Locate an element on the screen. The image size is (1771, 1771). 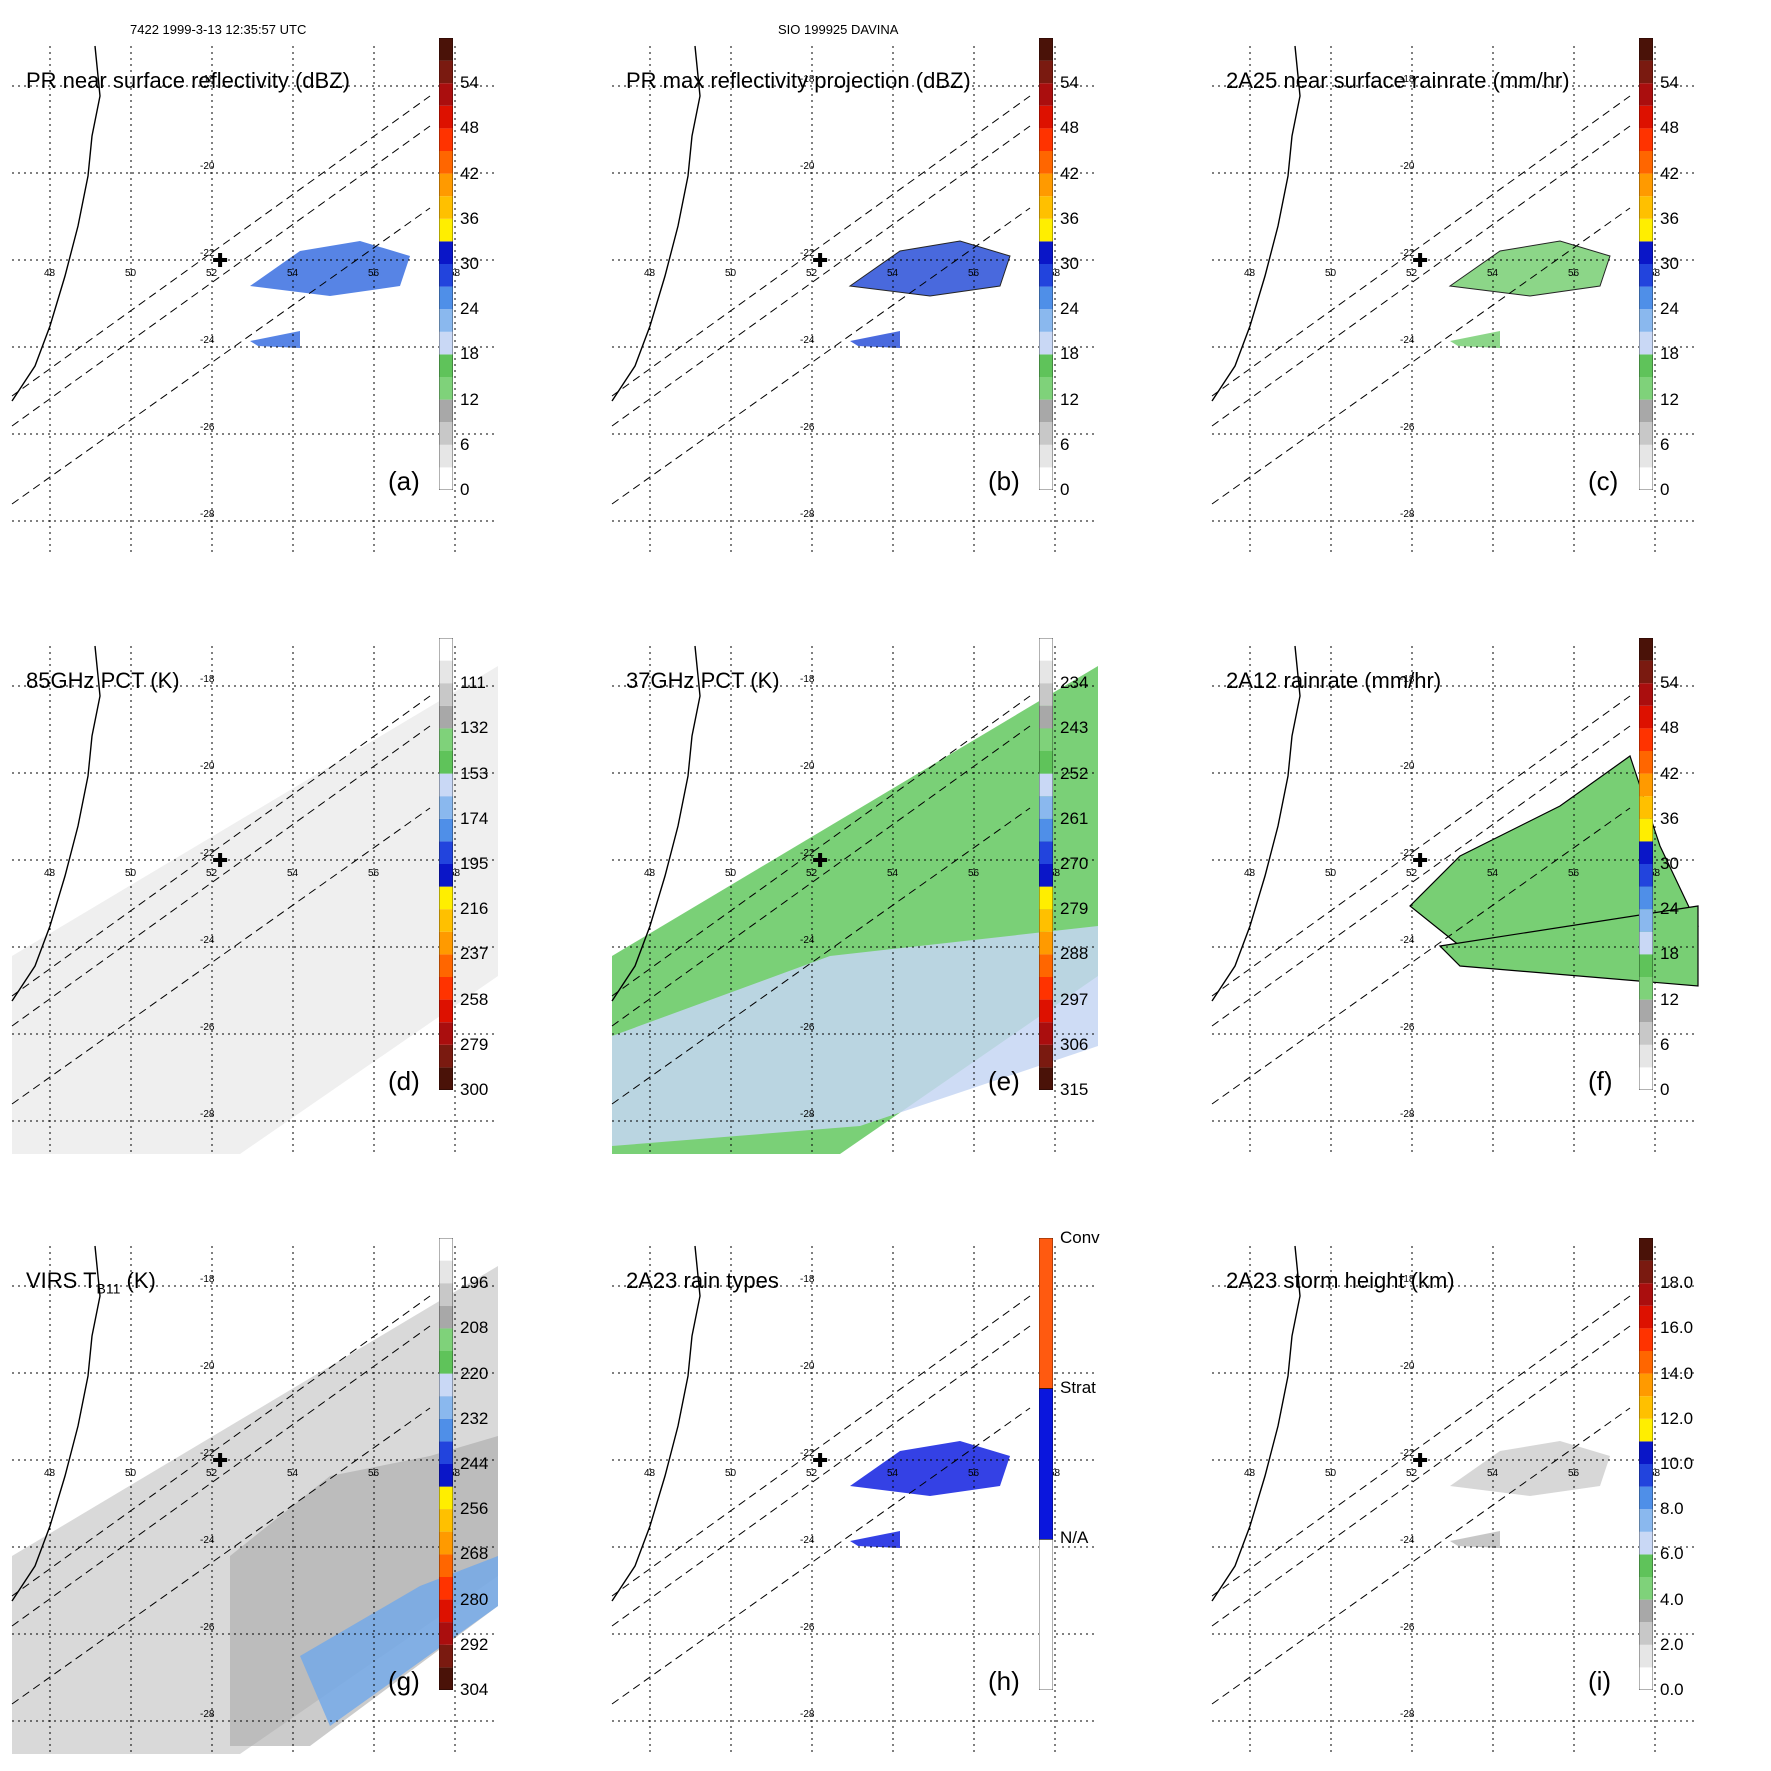
colorbar-tick-label: 111 is located at coordinates (473, 683).